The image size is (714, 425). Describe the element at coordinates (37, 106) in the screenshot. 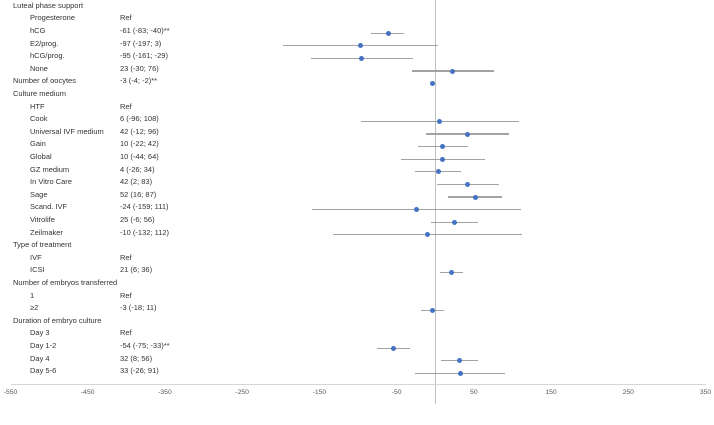

I see `row-label: HTF` at that location.